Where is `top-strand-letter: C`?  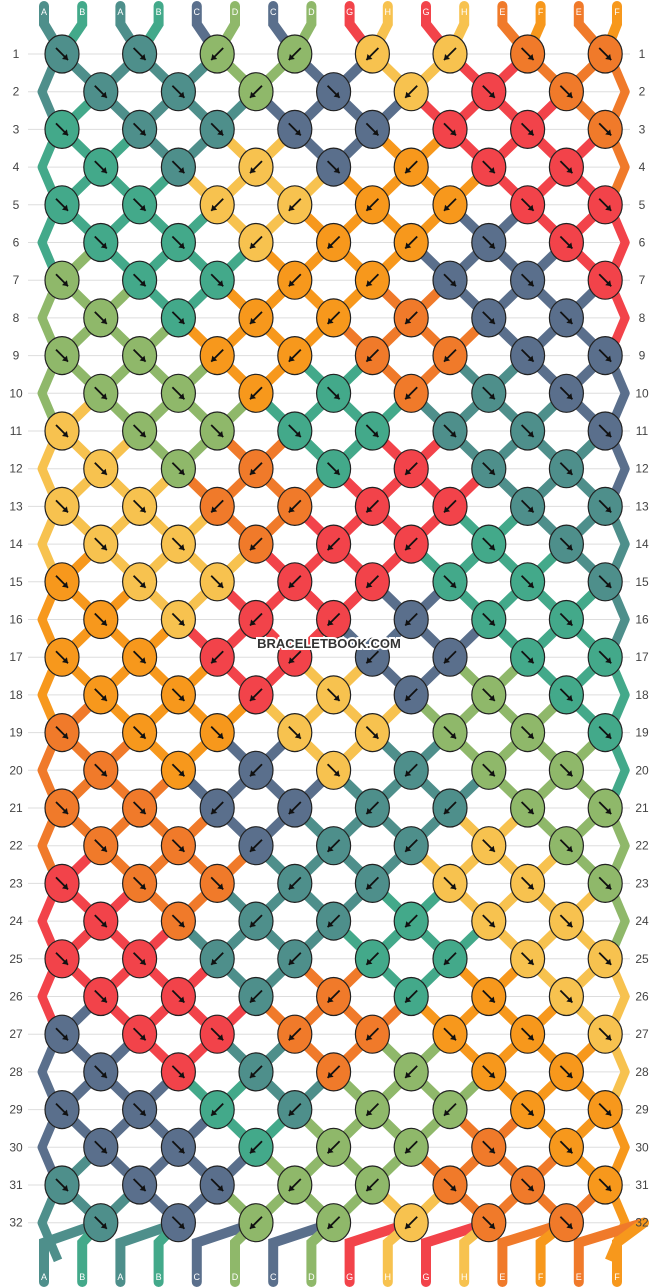 top-strand-letter: C is located at coordinates (273, 12).